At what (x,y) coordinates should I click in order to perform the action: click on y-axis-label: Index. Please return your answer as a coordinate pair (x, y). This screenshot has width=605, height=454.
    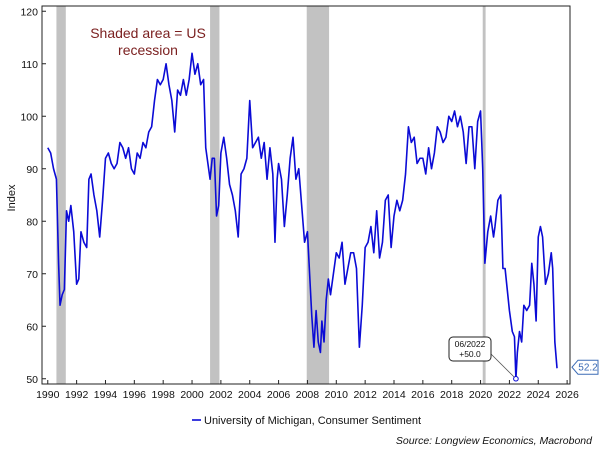
    Looking at the image, I should click on (12, 197).